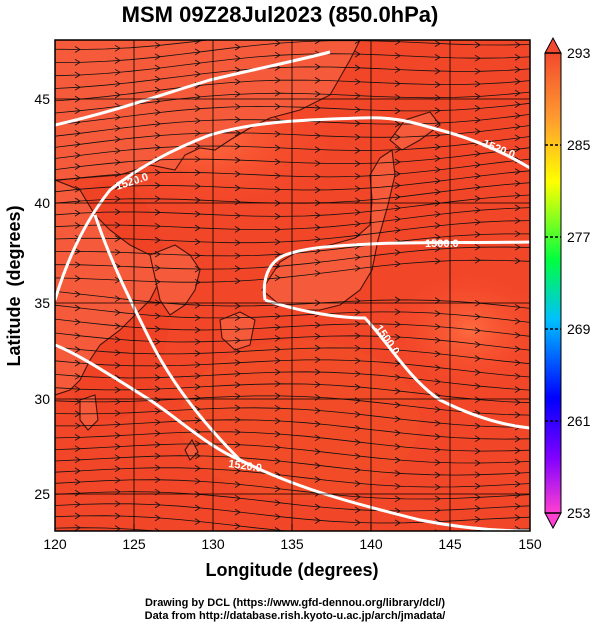 This screenshot has width=599, height=625. Describe the element at coordinates (193, 88) in the screenshot. I see `contour-line` at that location.